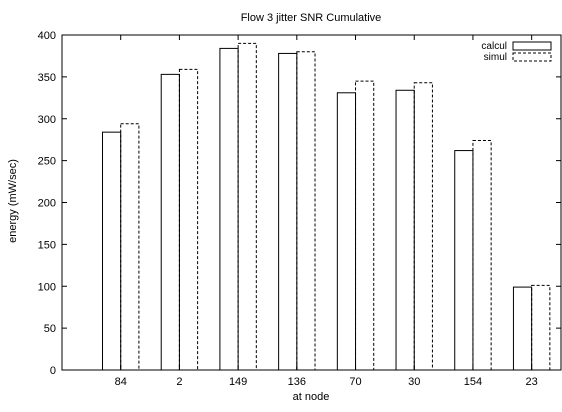 The height and width of the screenshot is (412, 562). I want to click on y-tick-label: 150, so click(47, 245).